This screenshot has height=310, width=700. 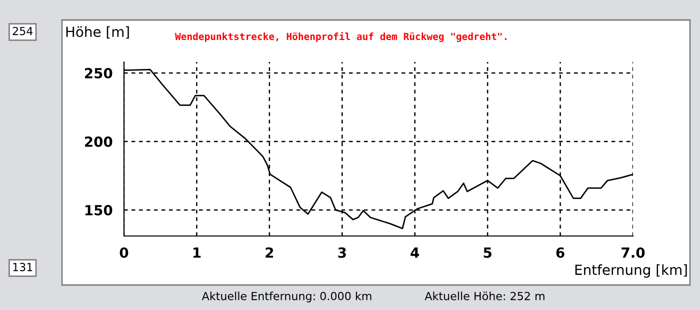 I want to click on x-tick-label: 1, so click(x=197, y=253).